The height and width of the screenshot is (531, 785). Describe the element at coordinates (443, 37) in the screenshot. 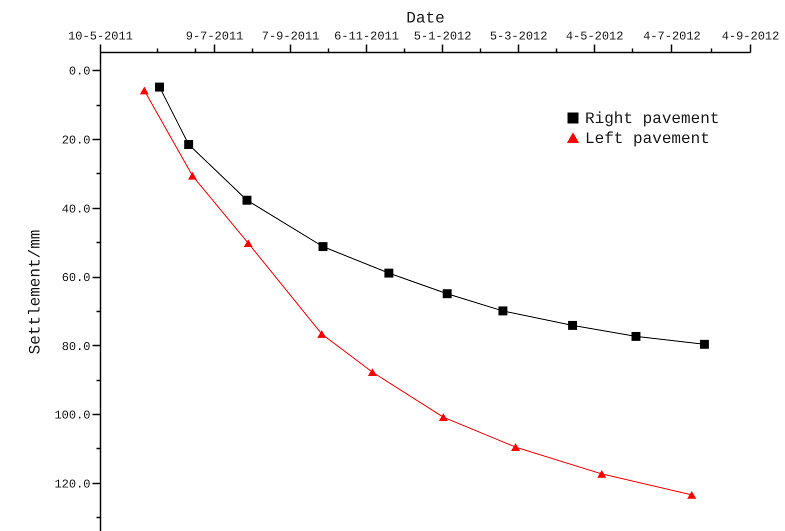

I see `x-tick-label: 5-1-2012` at that location.